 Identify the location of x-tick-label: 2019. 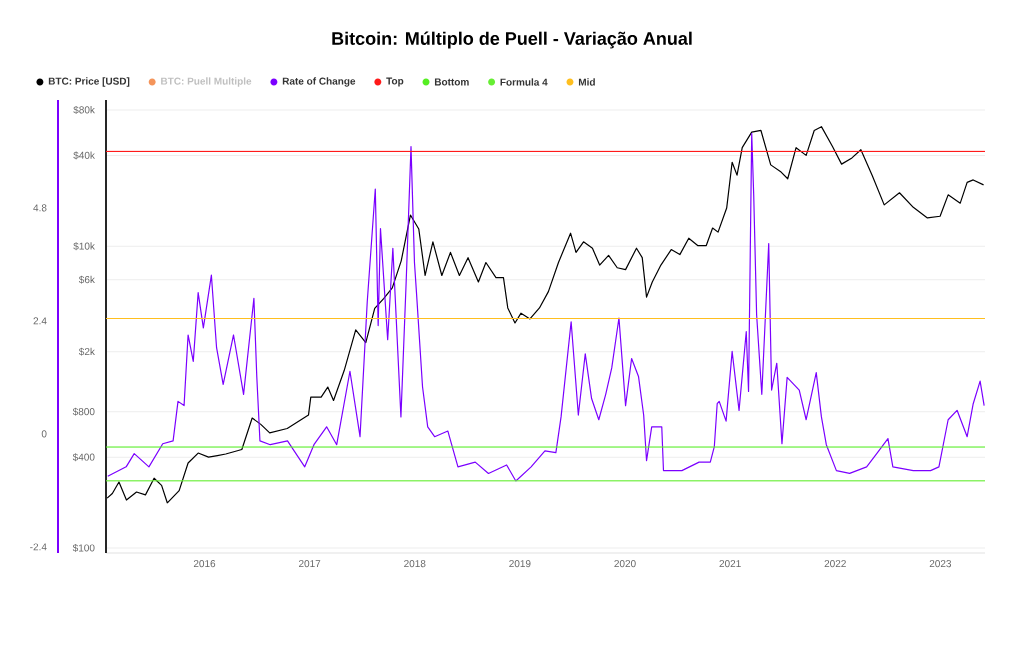
(520, 564).